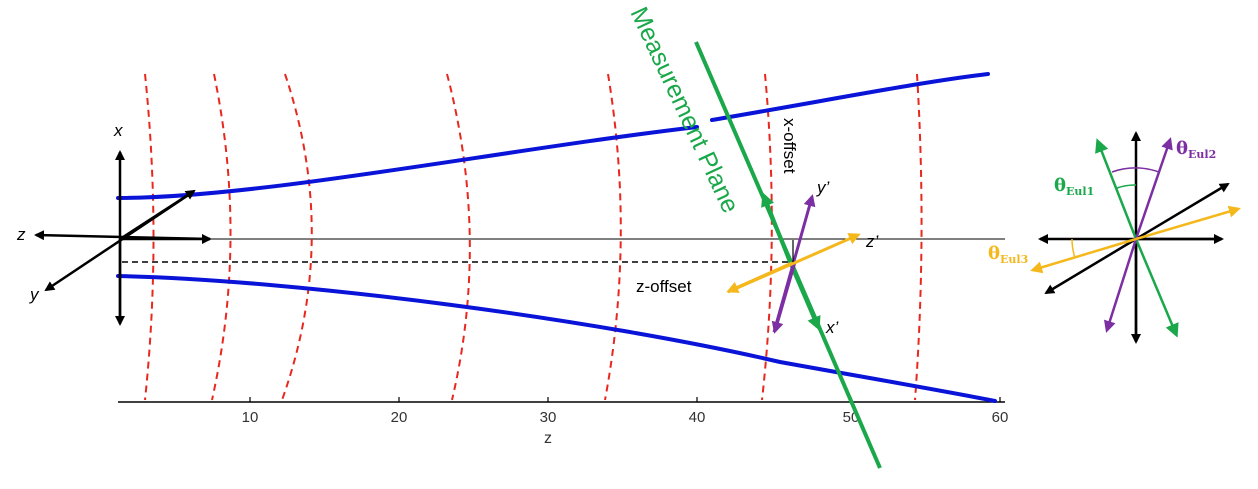  I want to click on x-prime-arrow-down, so click(804, 296).